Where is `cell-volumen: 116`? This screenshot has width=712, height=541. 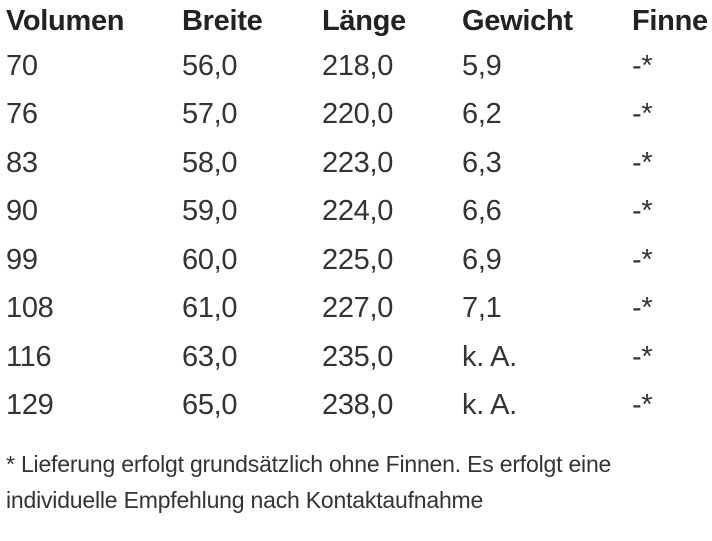
cell-volumen: 116 is located at coordinates (29, 356).